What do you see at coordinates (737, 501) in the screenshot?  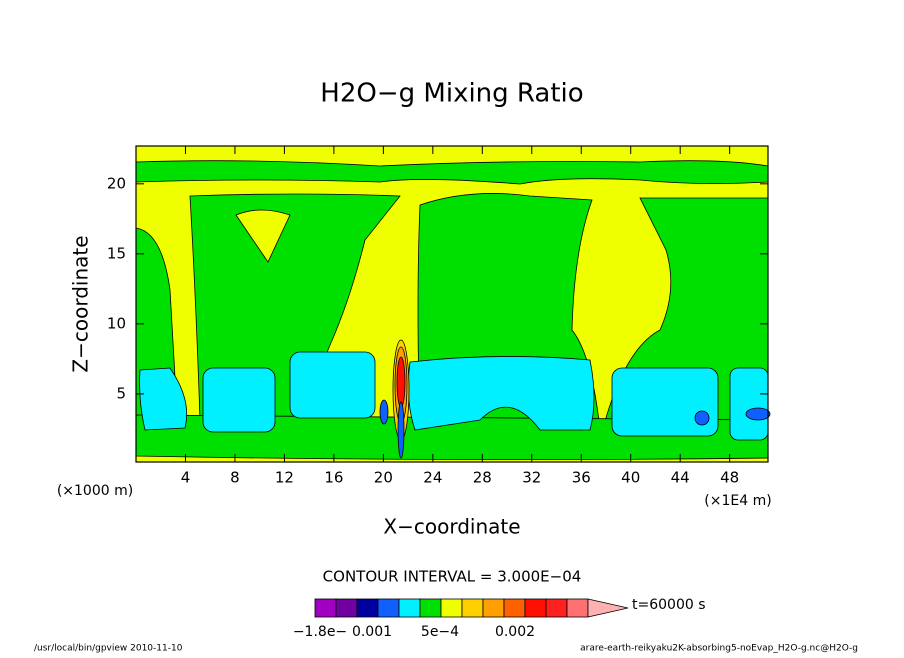 I see `x-unit-right: (×1E4 m)` at bounding box center [737, 501].